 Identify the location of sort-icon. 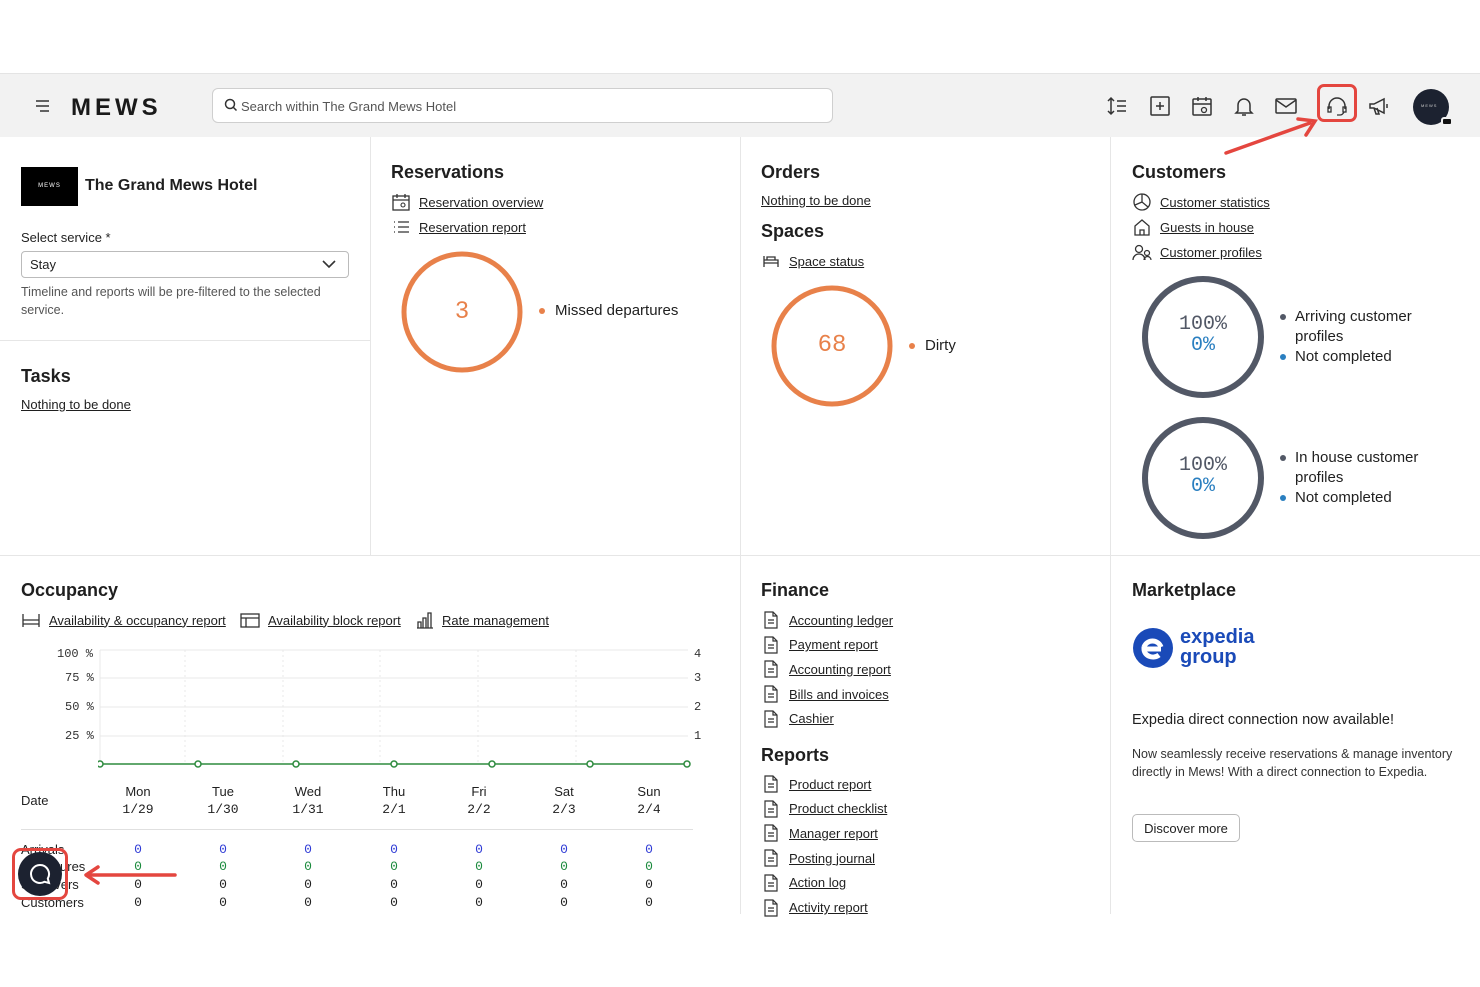
(1117, 106).